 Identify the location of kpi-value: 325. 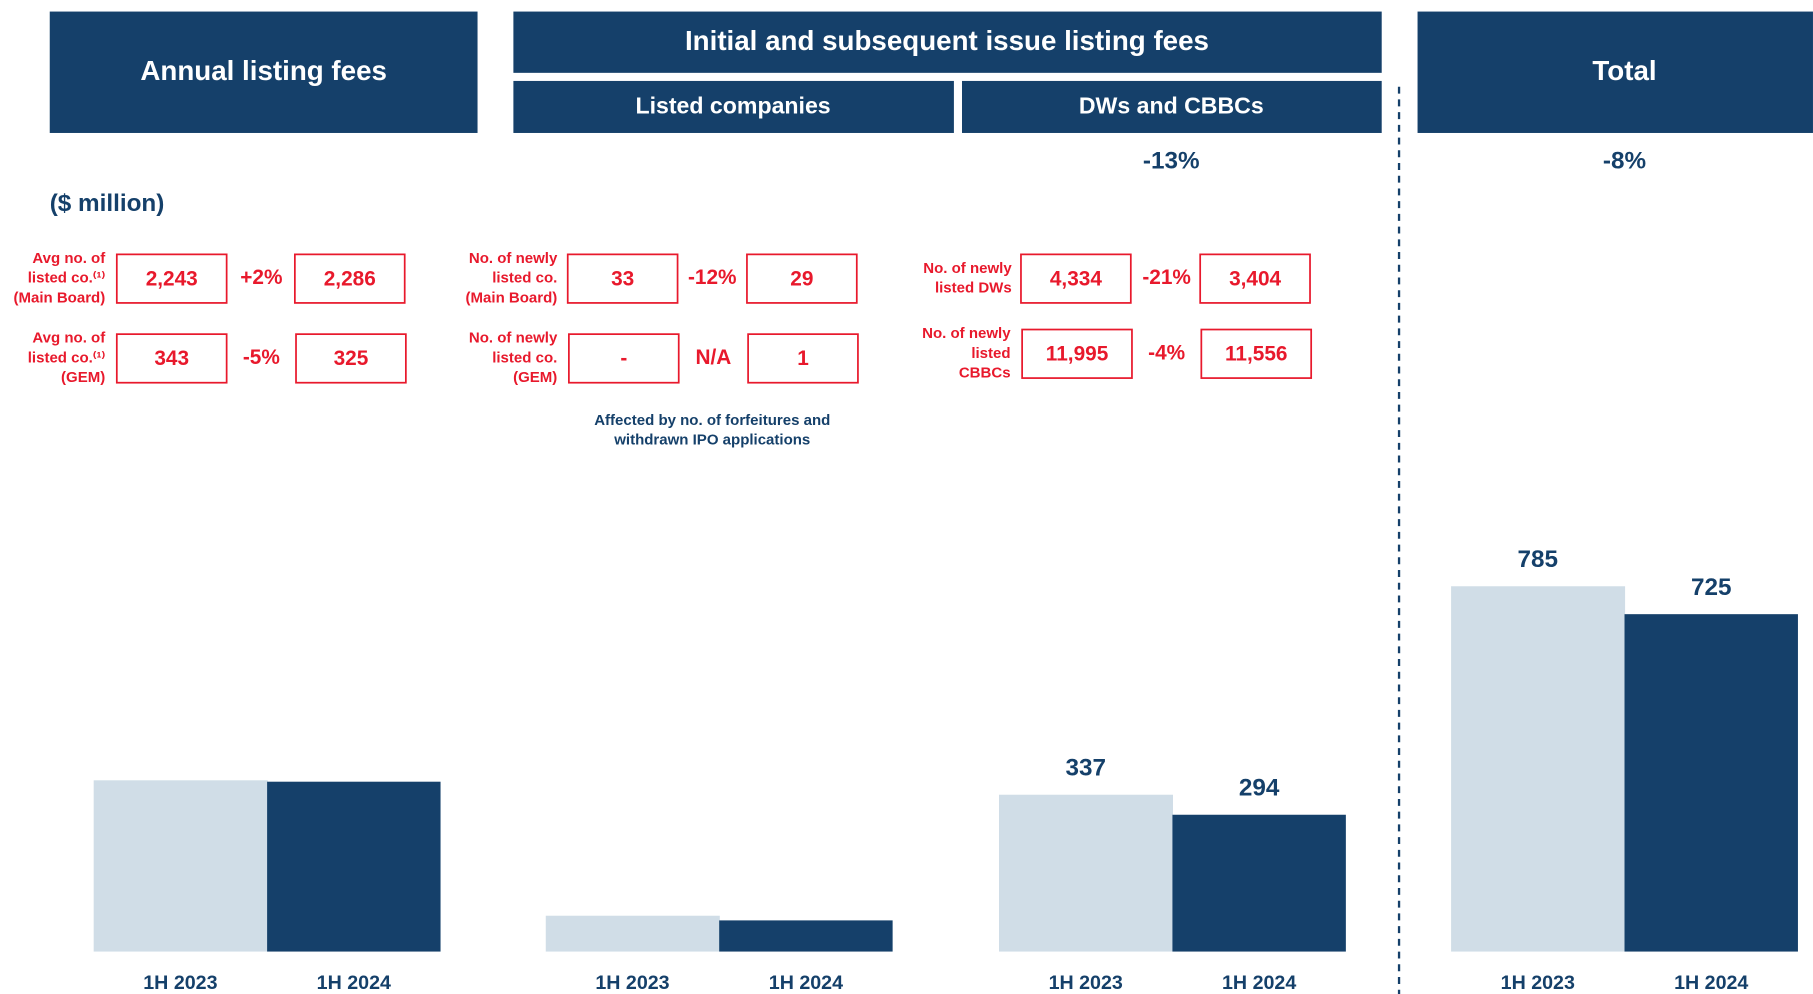
(351, 358).